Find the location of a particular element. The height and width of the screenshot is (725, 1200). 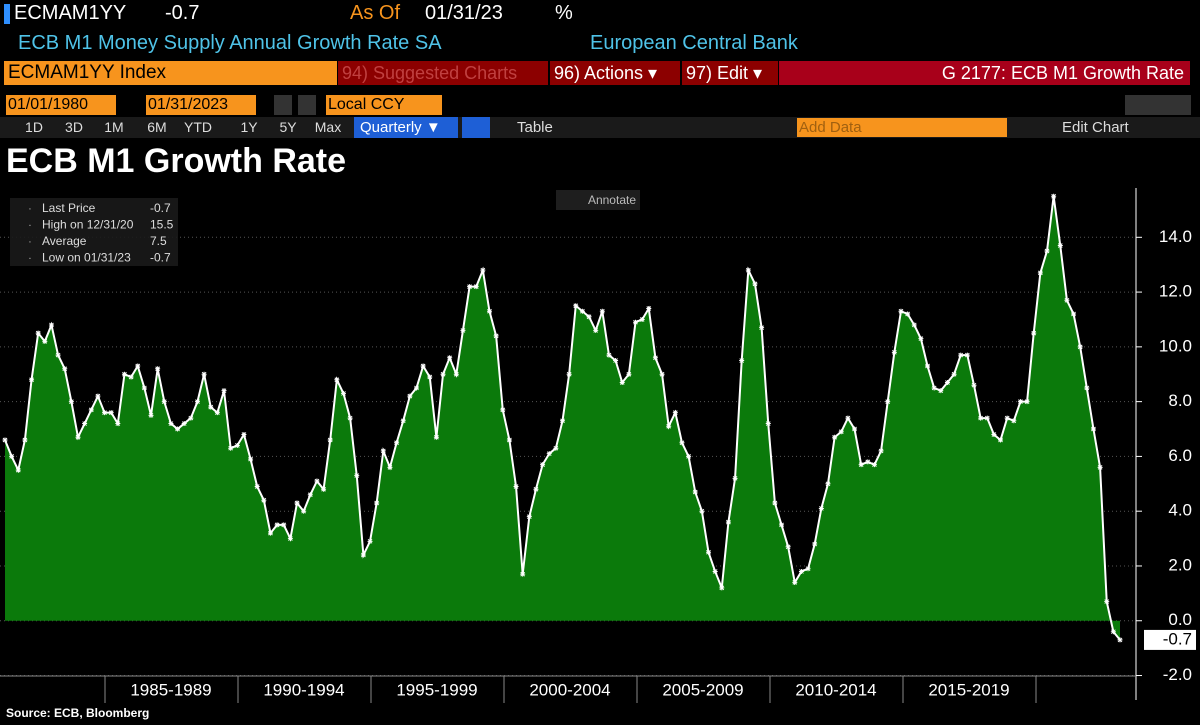

range-button: 1M is located at coordinates (114, 127).